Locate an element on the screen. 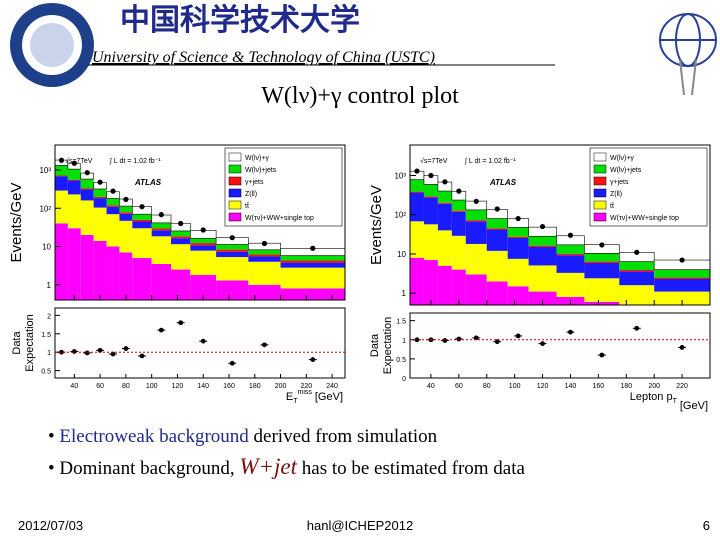 This screenshot has height=540, width=720. y-tick-label: 10³ is located at coordinates (400, 176).